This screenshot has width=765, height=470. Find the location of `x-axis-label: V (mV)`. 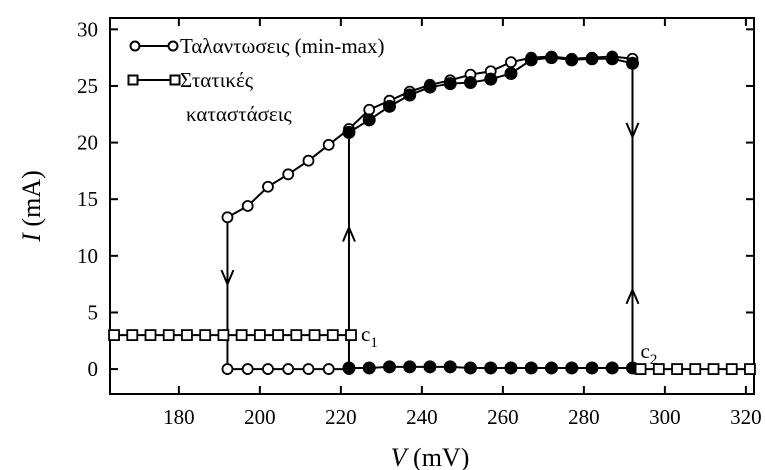

x-axis-label: V (mV) is located at coordinates (430, 456).